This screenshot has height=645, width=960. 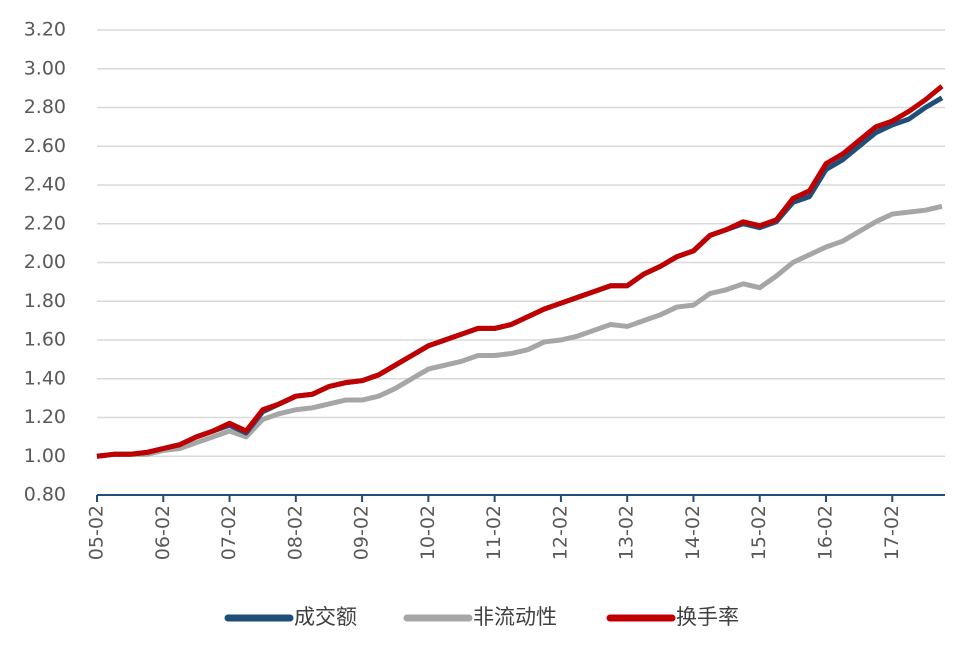 What do you see at coordinates (45, 146) in the screenshot?
I see `y-tick-label: 2.60` at bounding box center [45, 146].